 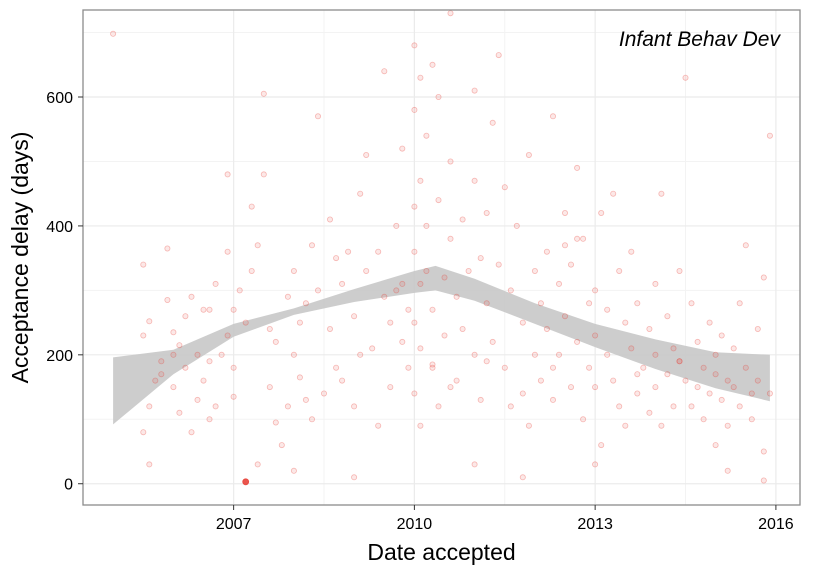 What do you see at coordinates (234, 524) in the screenshot?
I see `x-tick-label: 2007` at bounding box center [234, 524].